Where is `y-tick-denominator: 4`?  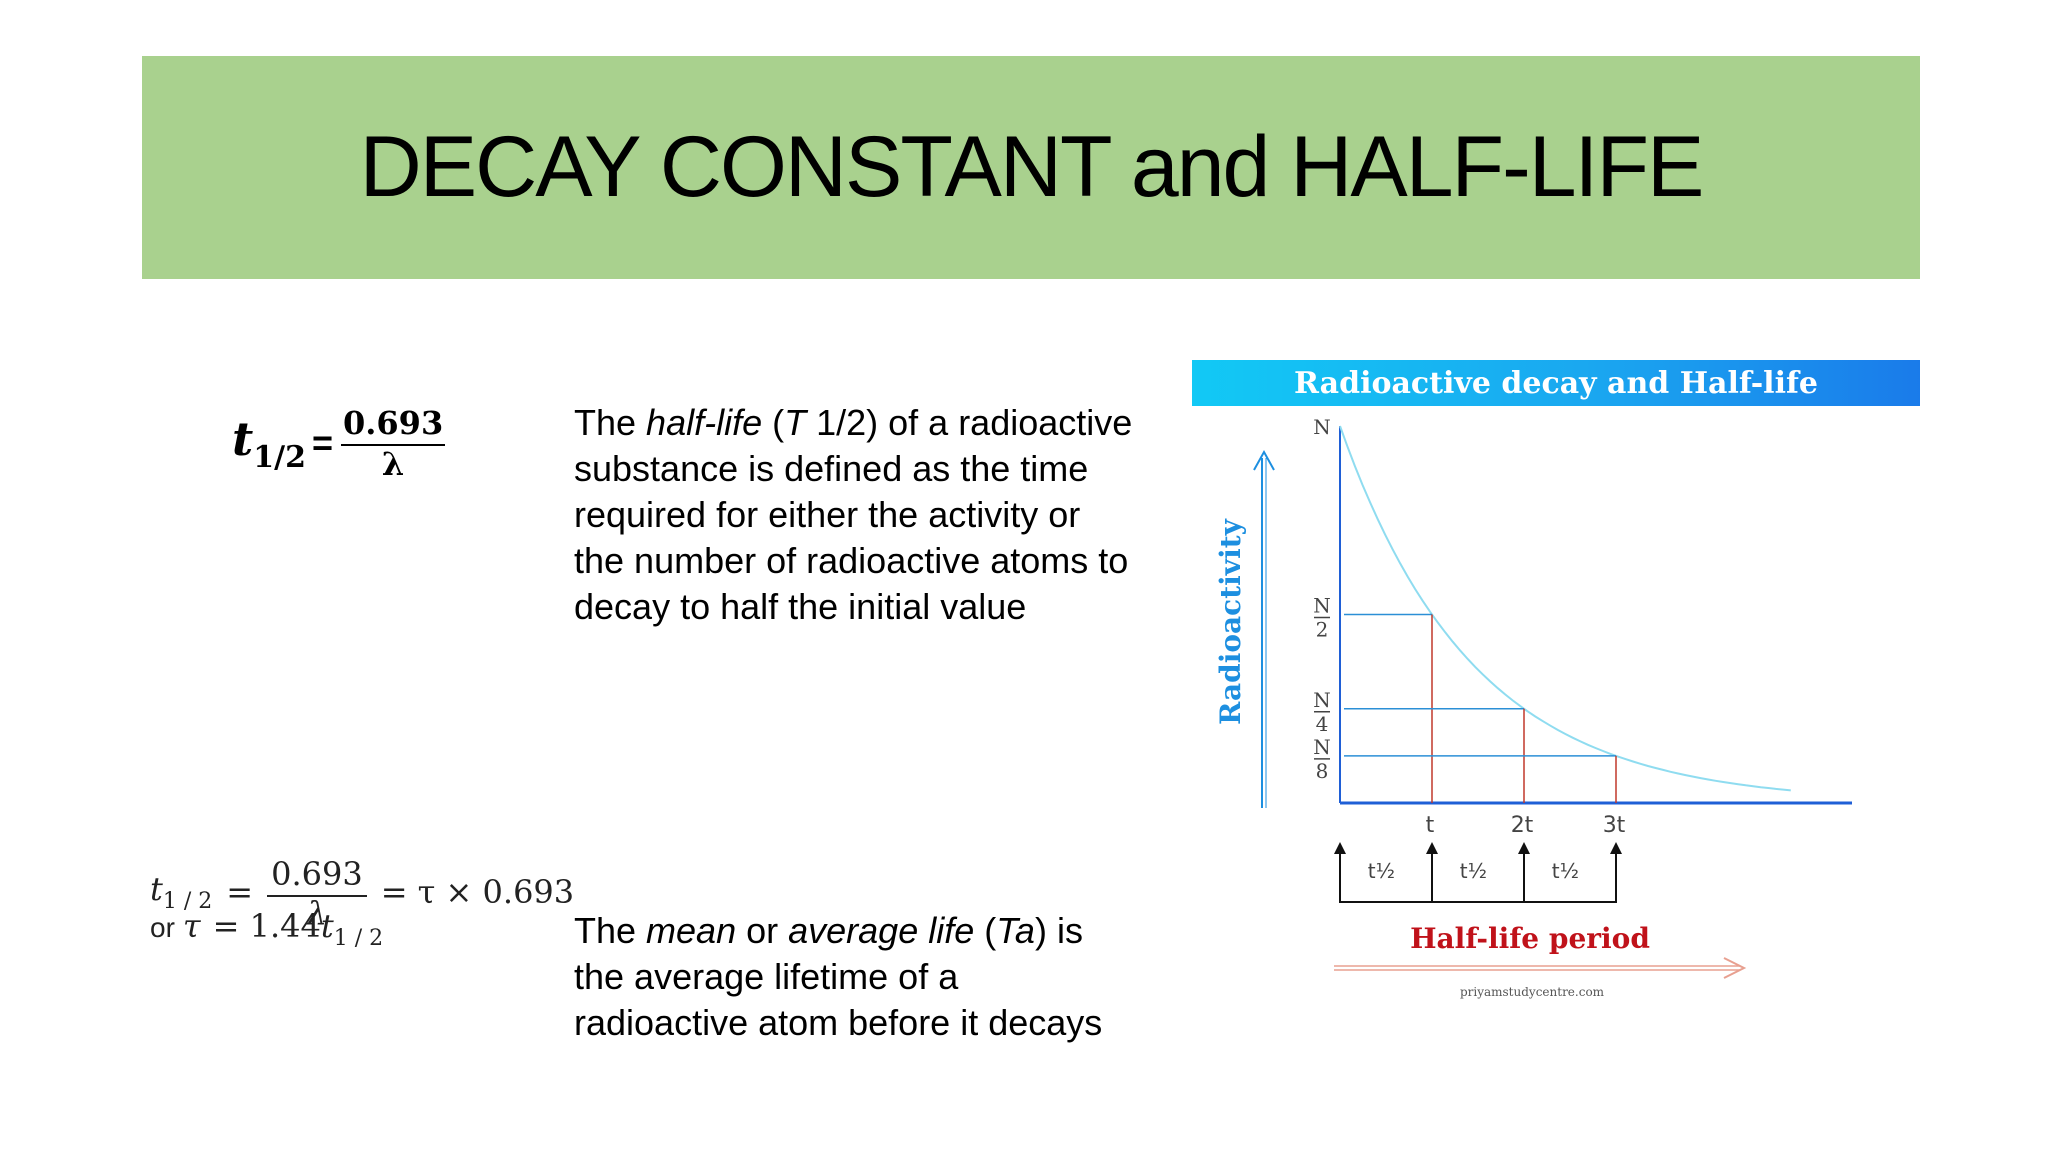
y-tick-denominator: 4 is located at coordinates (1322, 724).